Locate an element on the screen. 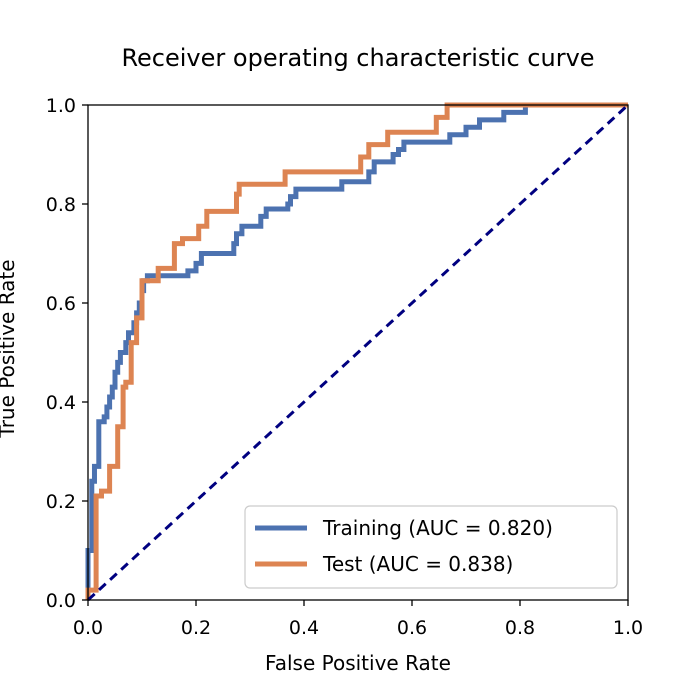 The width and height of the screenshot is (700, 675). x-axis: 0.0 0.2 0.4 0.6 0.8 1.0 is located at coordinates (358, 619).